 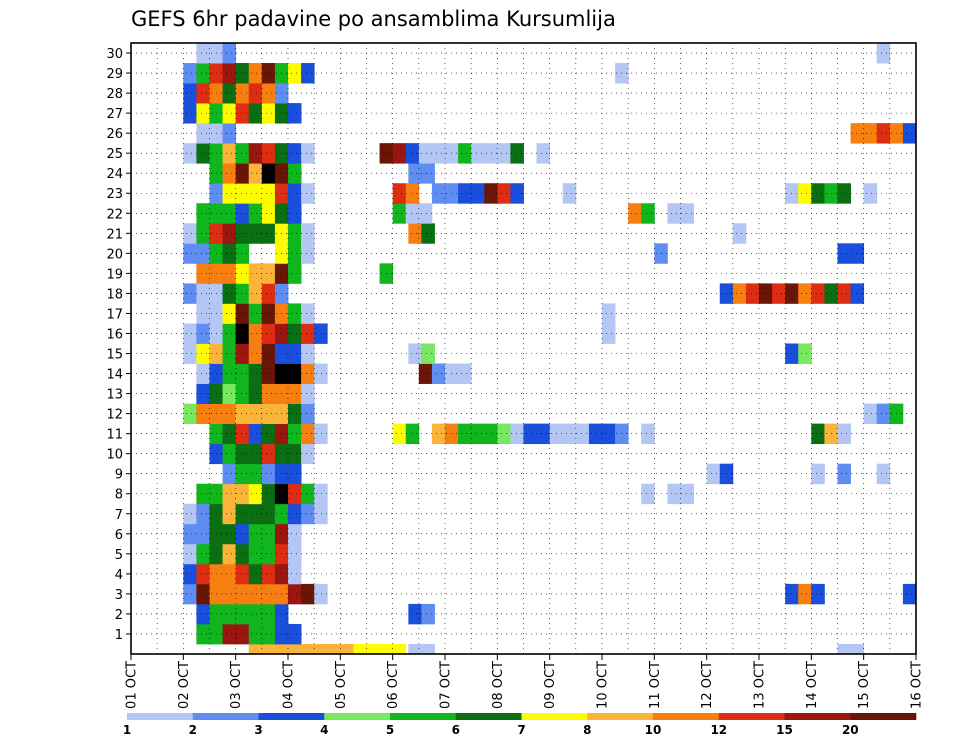 What do you see at coordinates (114, 134) in the screenshot?
I see `y-tick-label: 26` at bounding box center [114, 134].